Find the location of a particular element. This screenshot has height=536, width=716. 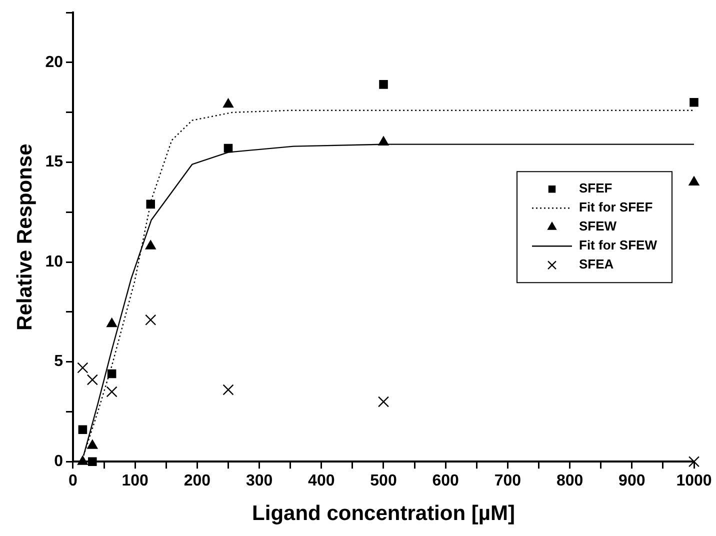

legend-label: SFEA is located at coordinates (596, 264).